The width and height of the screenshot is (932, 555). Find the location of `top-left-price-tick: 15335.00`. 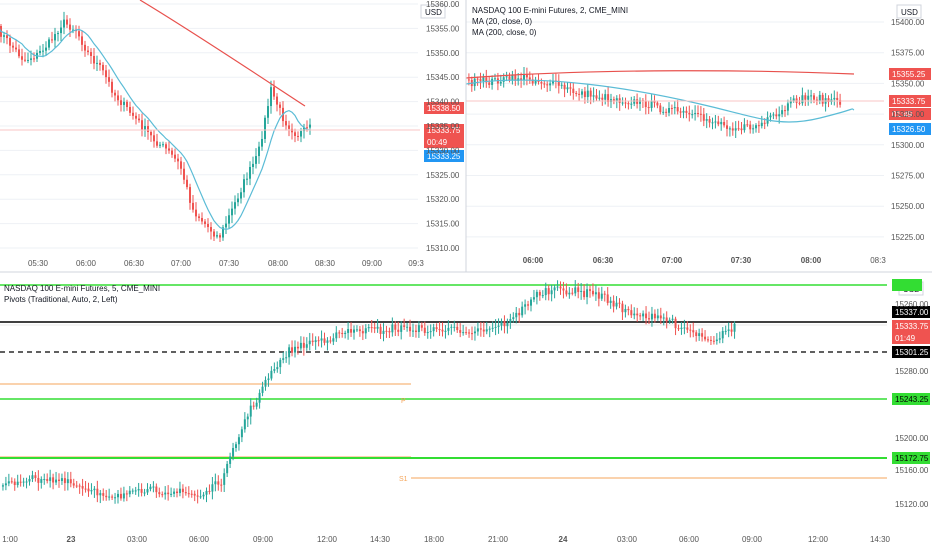

top-left-price-tick: 15335.00 is located at coordinates (443, 126).